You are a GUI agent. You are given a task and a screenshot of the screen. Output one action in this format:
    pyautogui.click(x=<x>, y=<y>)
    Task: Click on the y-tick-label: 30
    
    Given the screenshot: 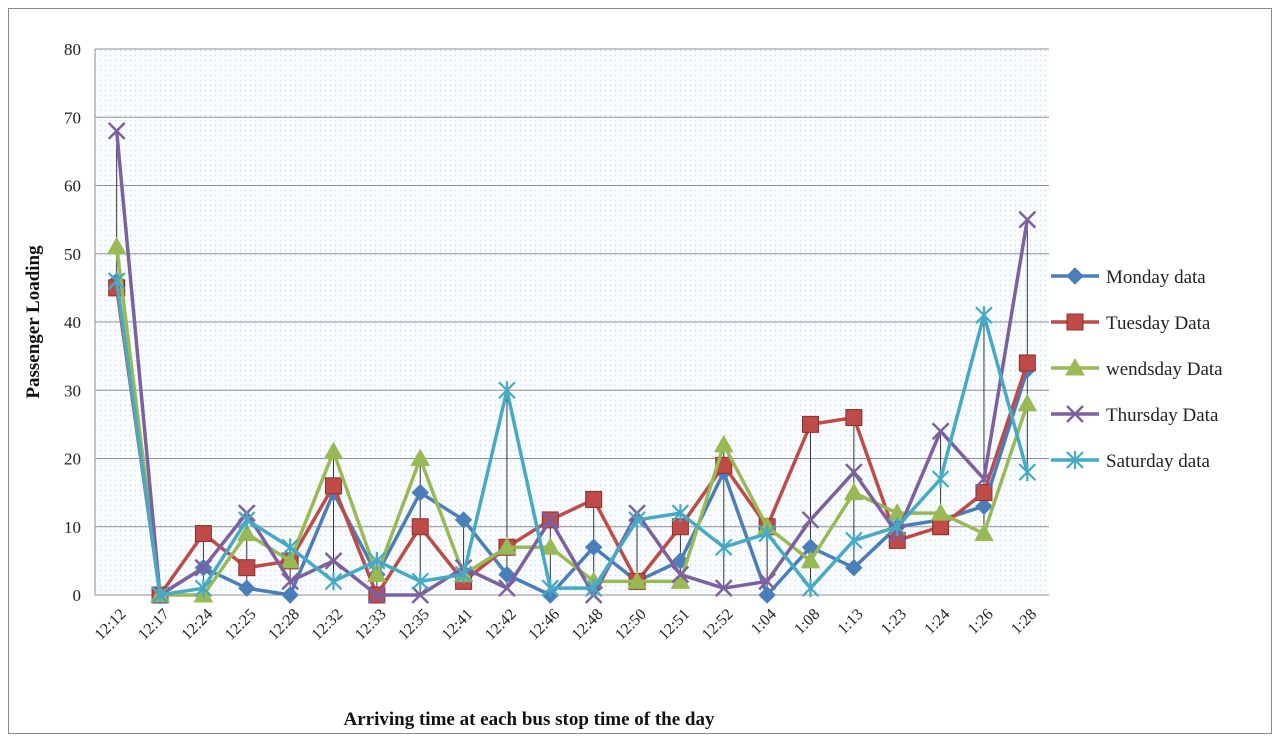 What is the action you would take?
    pyautogui.click(x=72, y=390)
    